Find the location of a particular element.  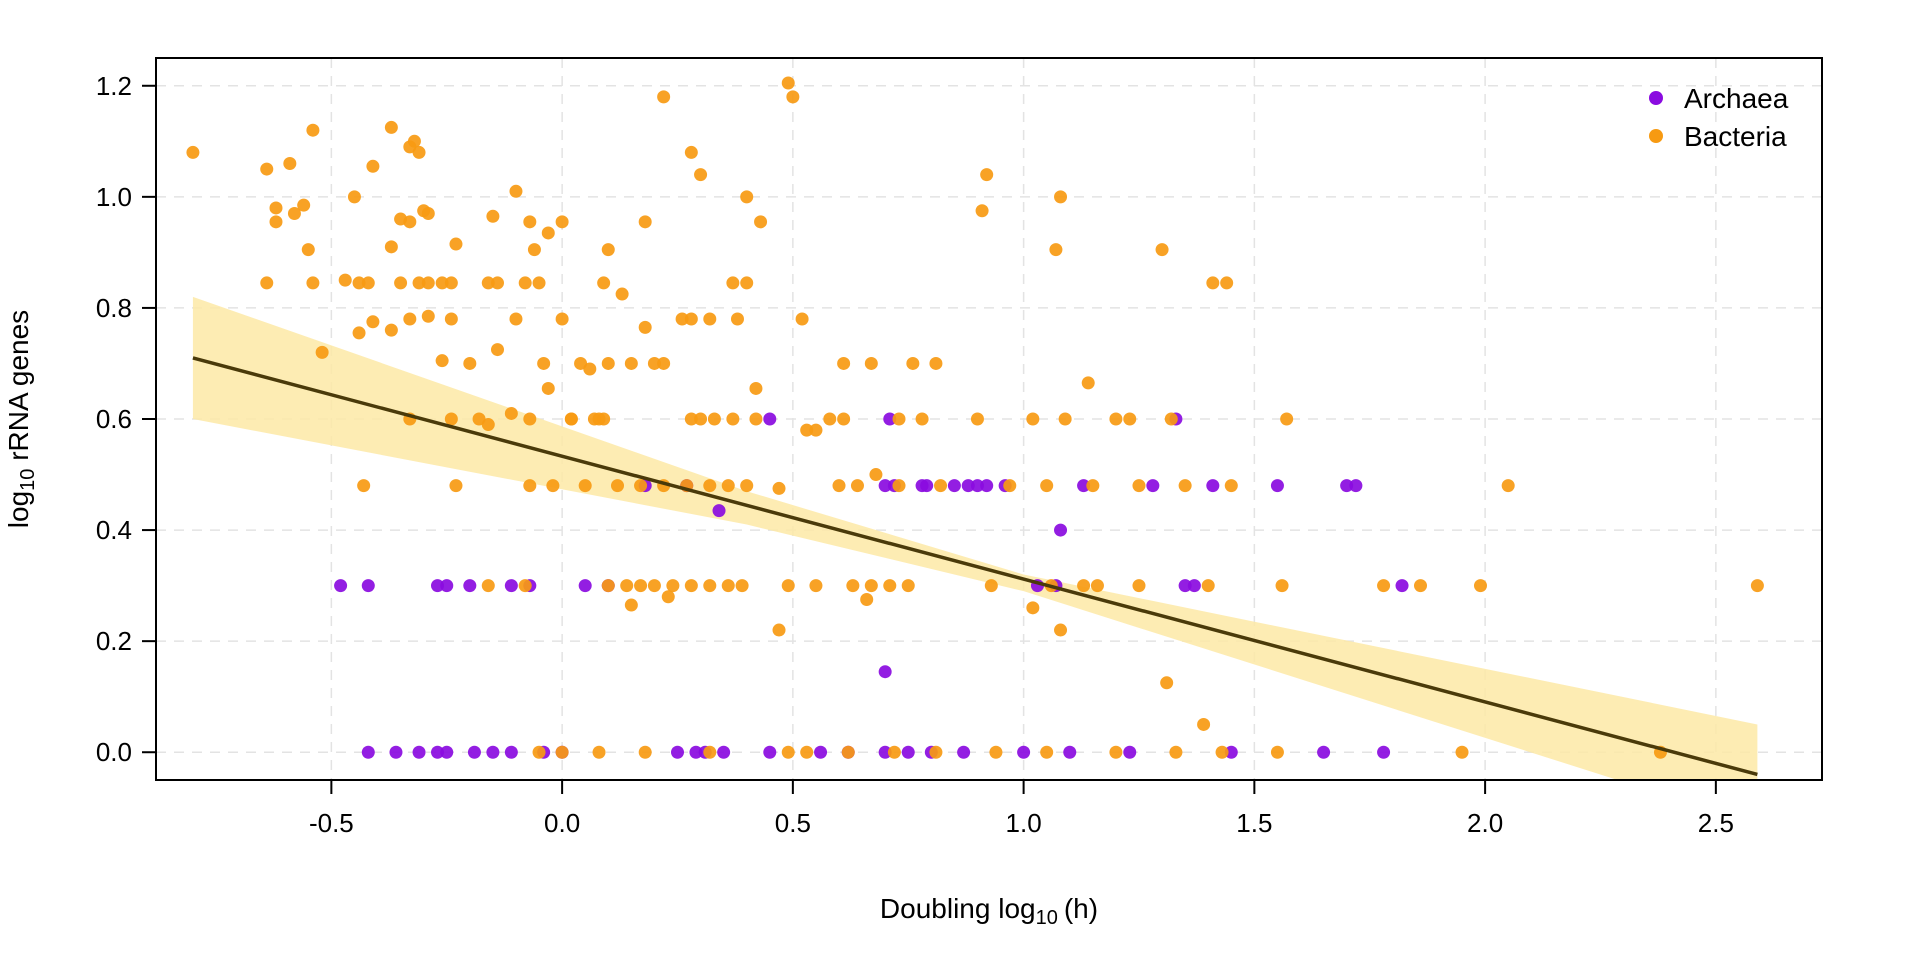

x-tick-label: 1.0 is located at coordinates (1024, 823).